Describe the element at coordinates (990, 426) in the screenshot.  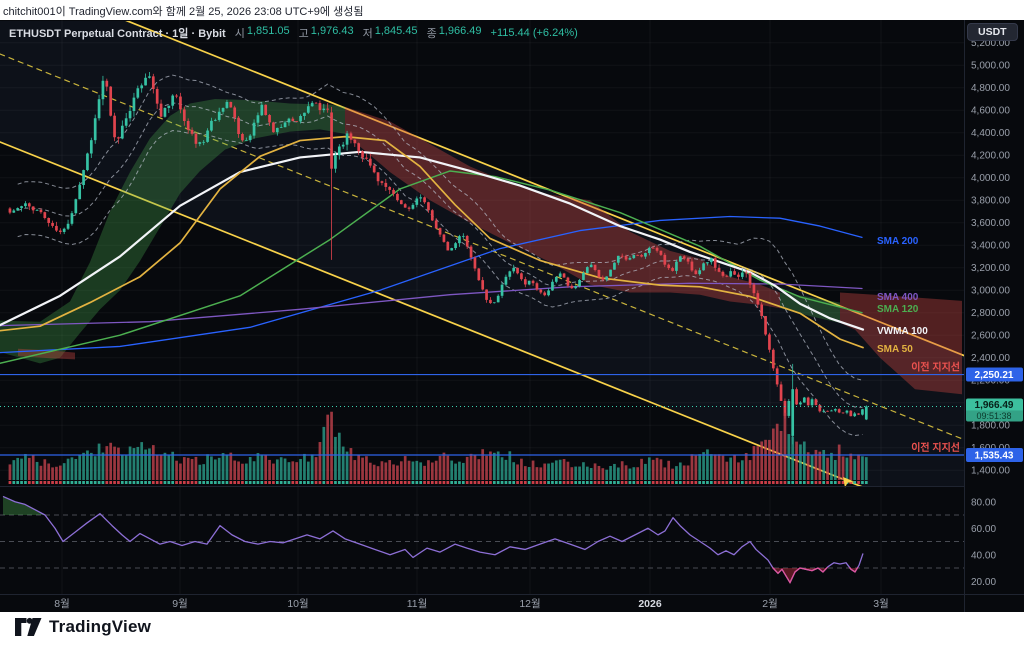
I see `svg-text: 1,800.00` at that location.